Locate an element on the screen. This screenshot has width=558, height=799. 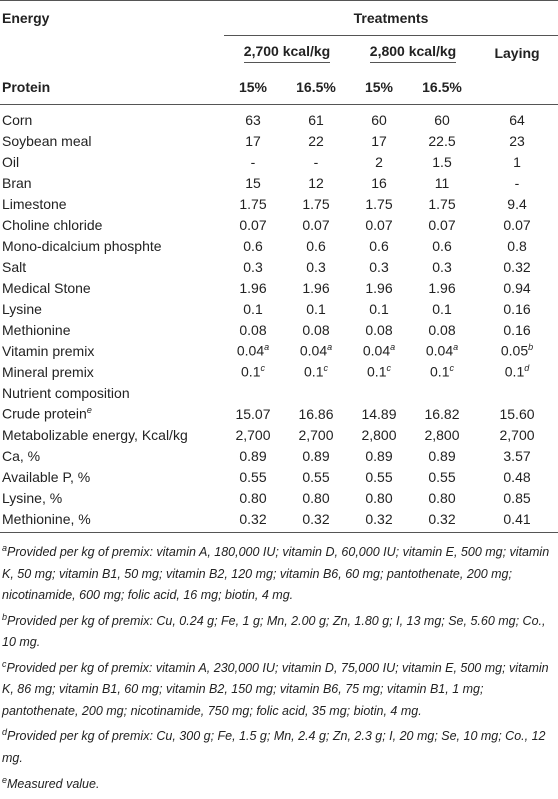
header-cell: 16.5% is located at coordinates (442, 87).